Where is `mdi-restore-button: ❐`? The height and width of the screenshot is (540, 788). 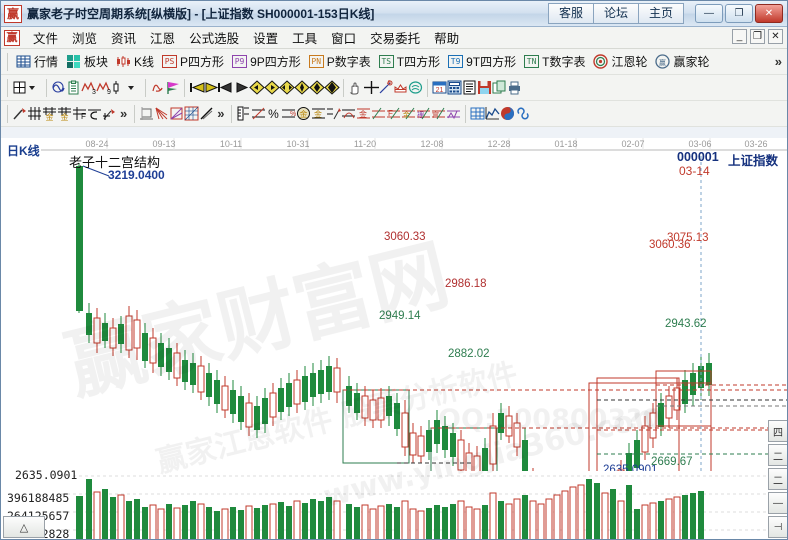 mdi-restore-button: ❐ is located at coordinates (757, 36).